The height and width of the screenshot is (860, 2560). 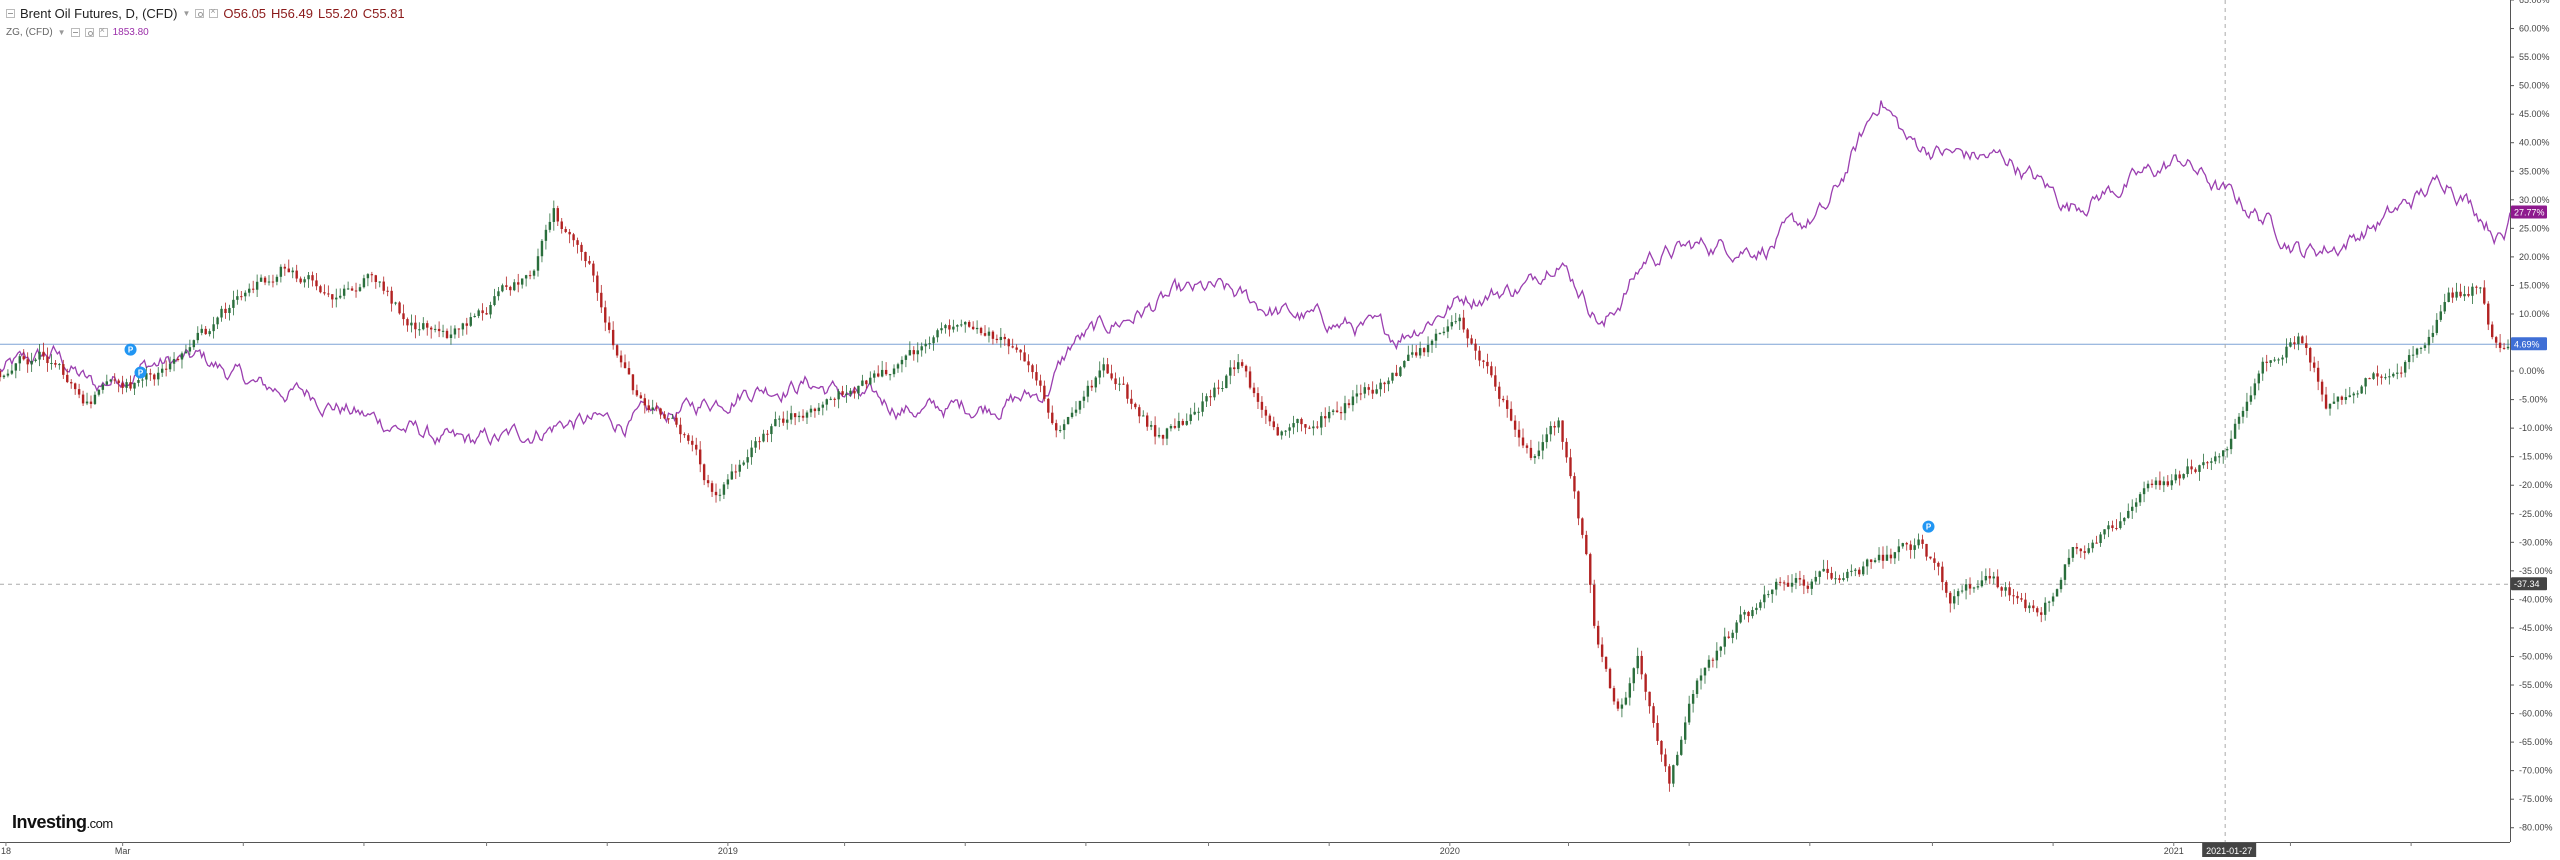 What do you see at coordinates (214, 12) in the screenshot?
I see `close-icon` at bounding box center [214, 12].